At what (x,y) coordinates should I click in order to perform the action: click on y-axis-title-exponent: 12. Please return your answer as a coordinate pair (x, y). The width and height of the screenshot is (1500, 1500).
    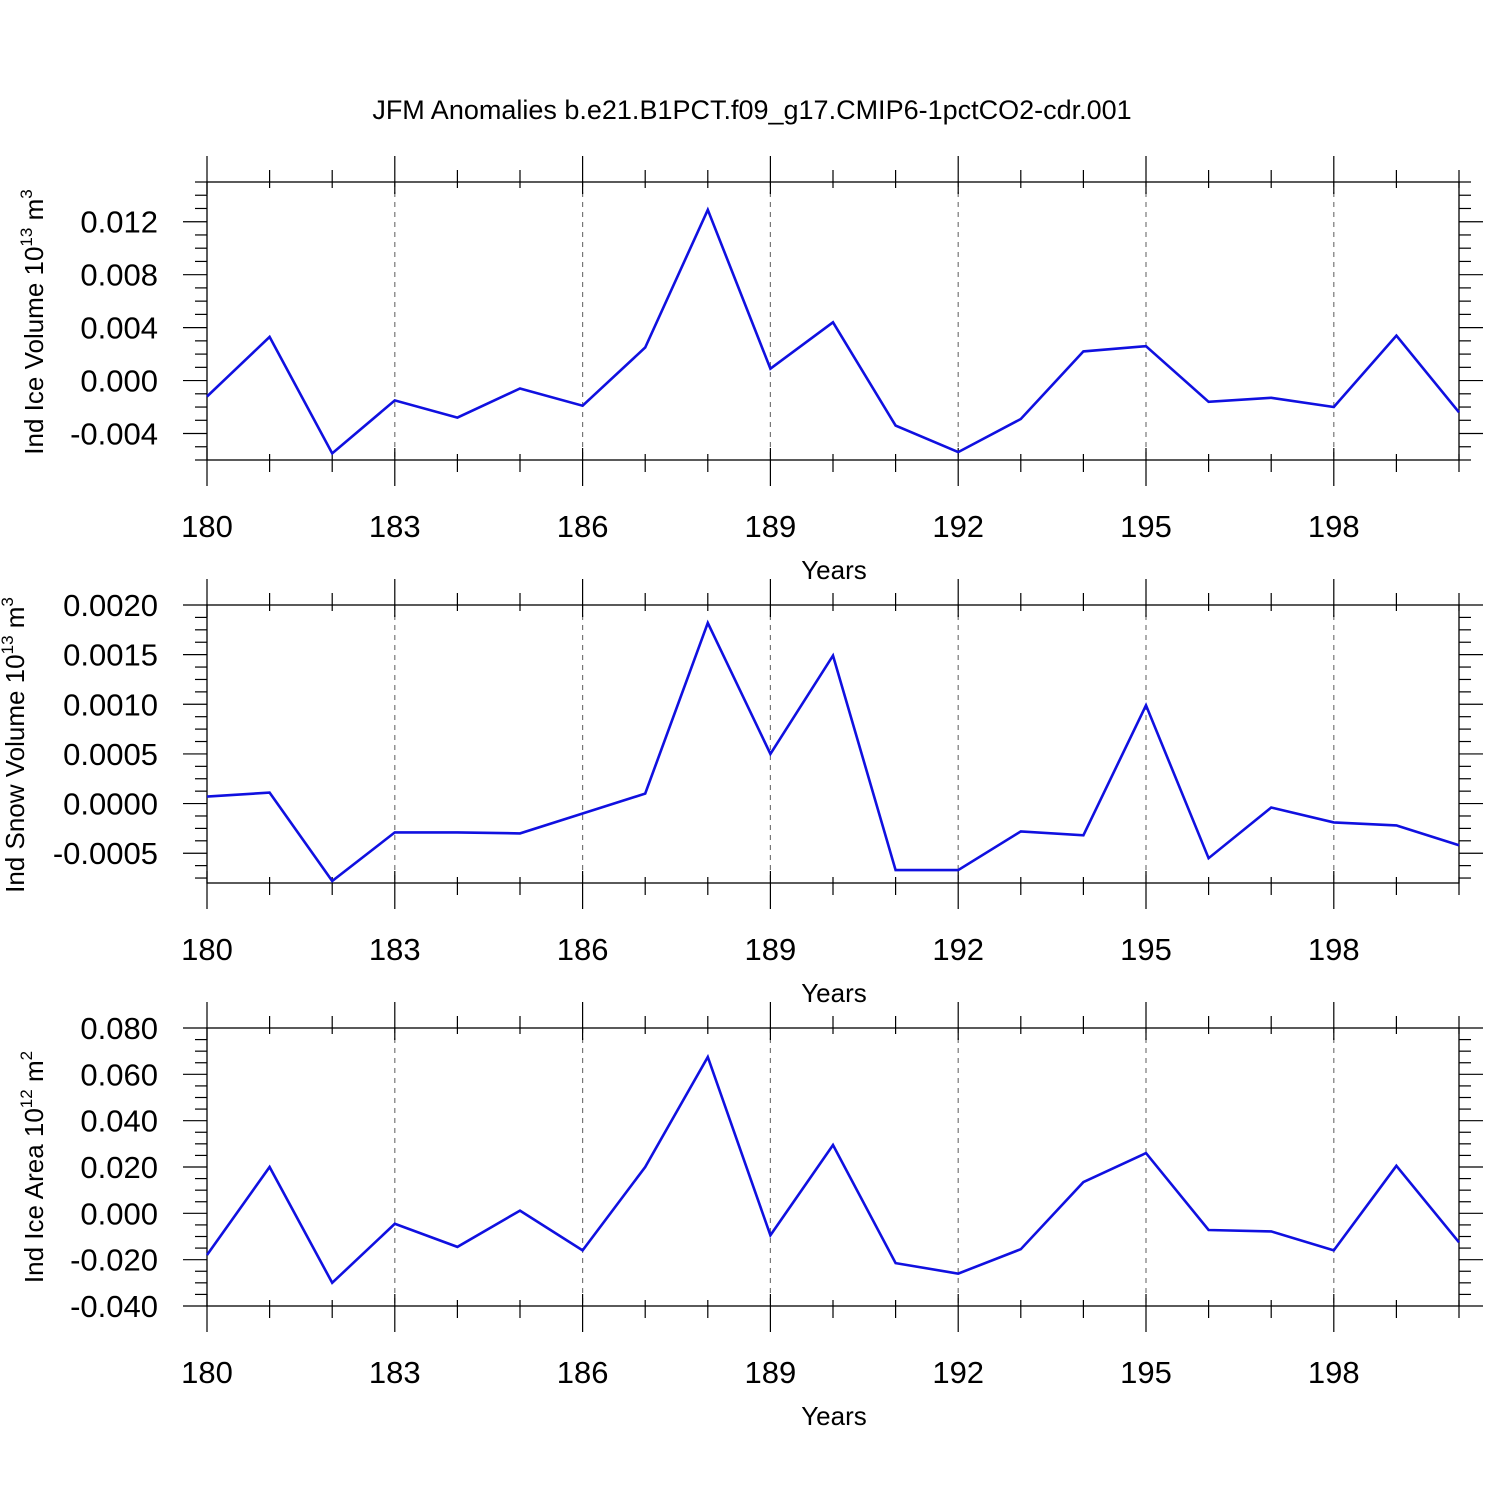
    Looking at the image, I should click on (26, 1098).